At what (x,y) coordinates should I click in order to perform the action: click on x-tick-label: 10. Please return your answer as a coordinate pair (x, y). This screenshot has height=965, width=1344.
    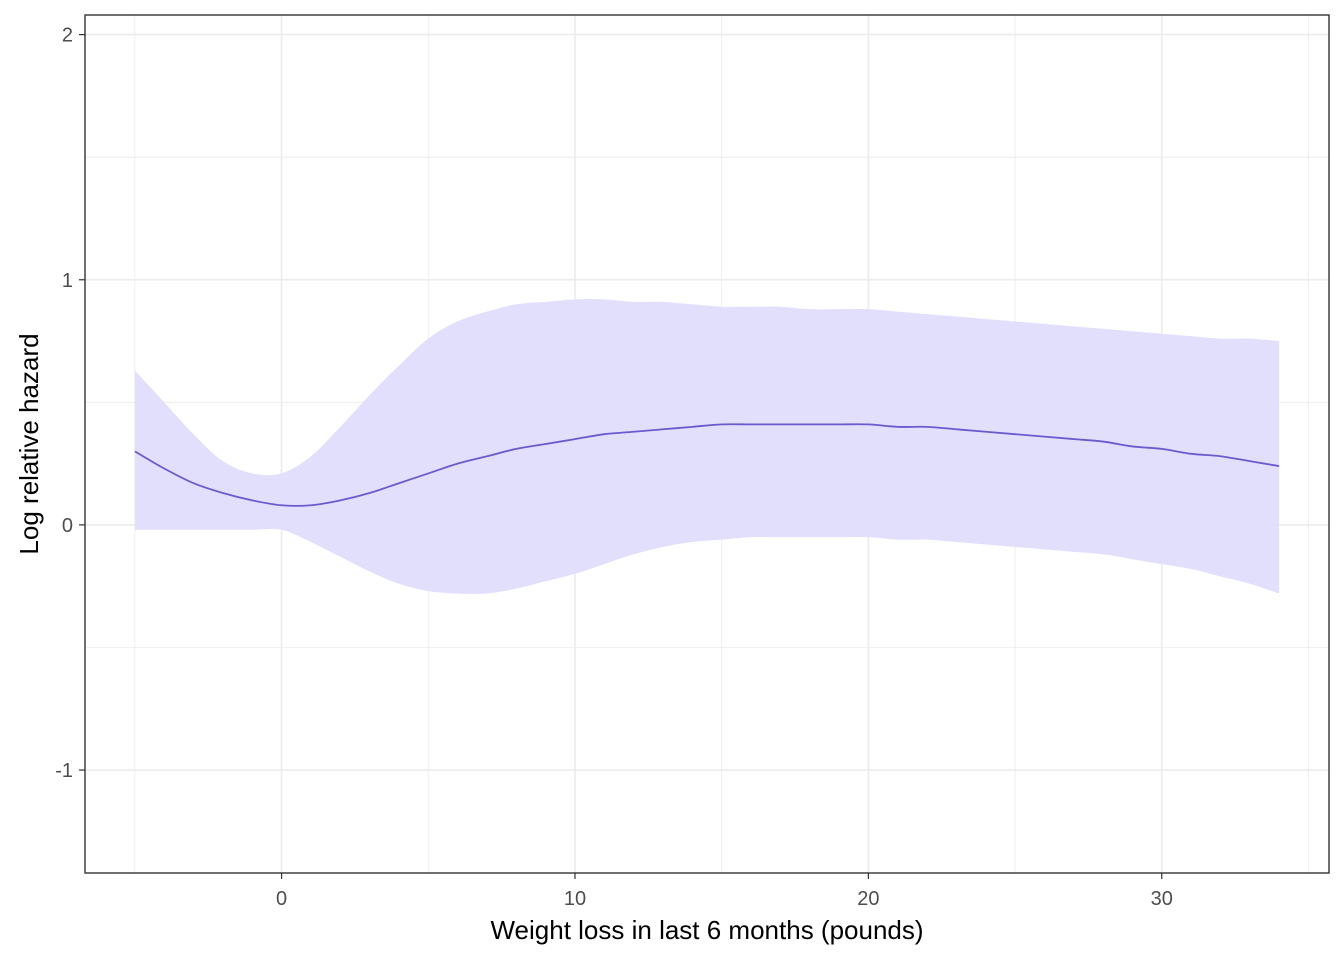
    Looking at the image, I should click on (575, 899).